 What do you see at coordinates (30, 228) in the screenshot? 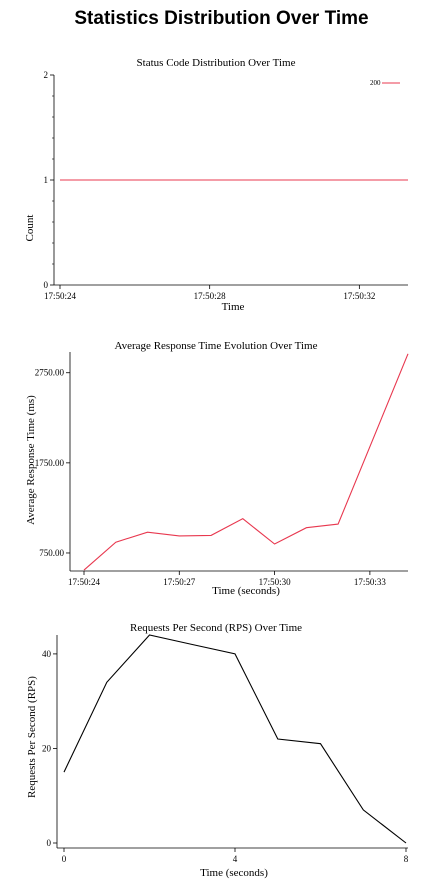
I see `y-axis-label: Count` at bounding box center [30, 228].